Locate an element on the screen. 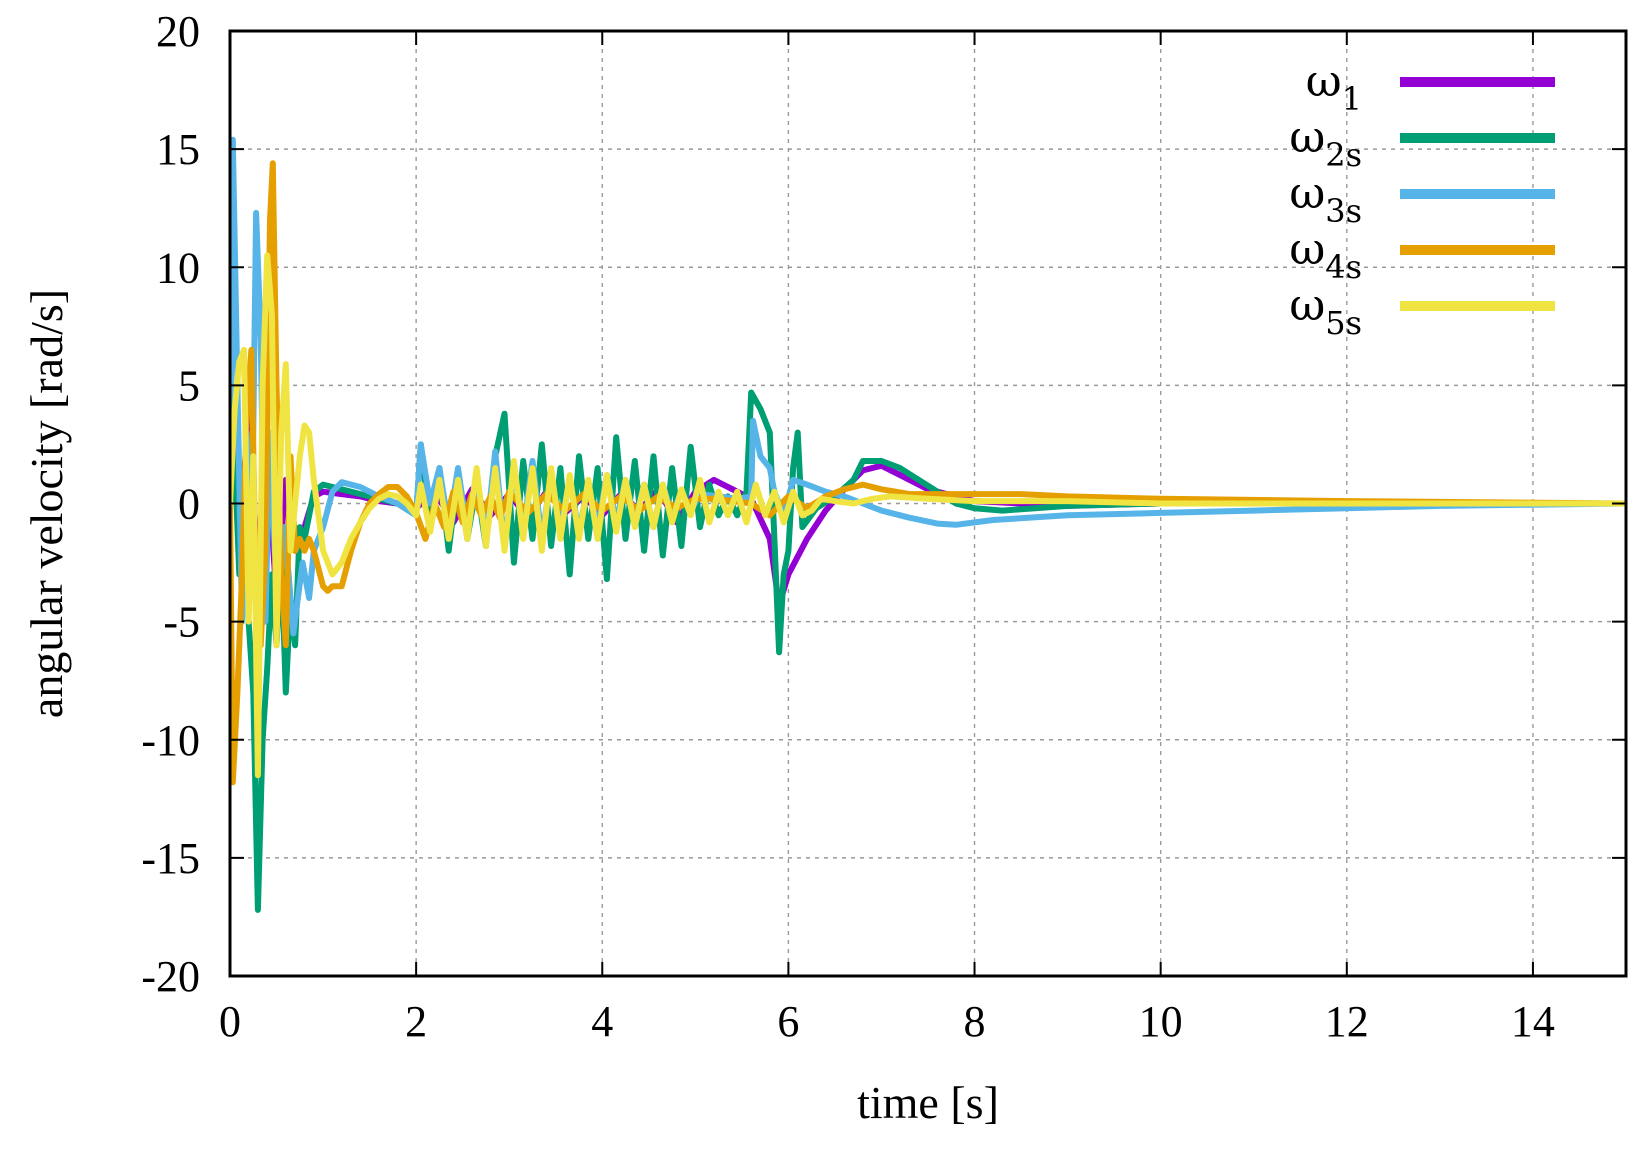 This screenshot has width=1646, height=1152. x-tick-label: 14 is located at coordinates (1533, 1021).